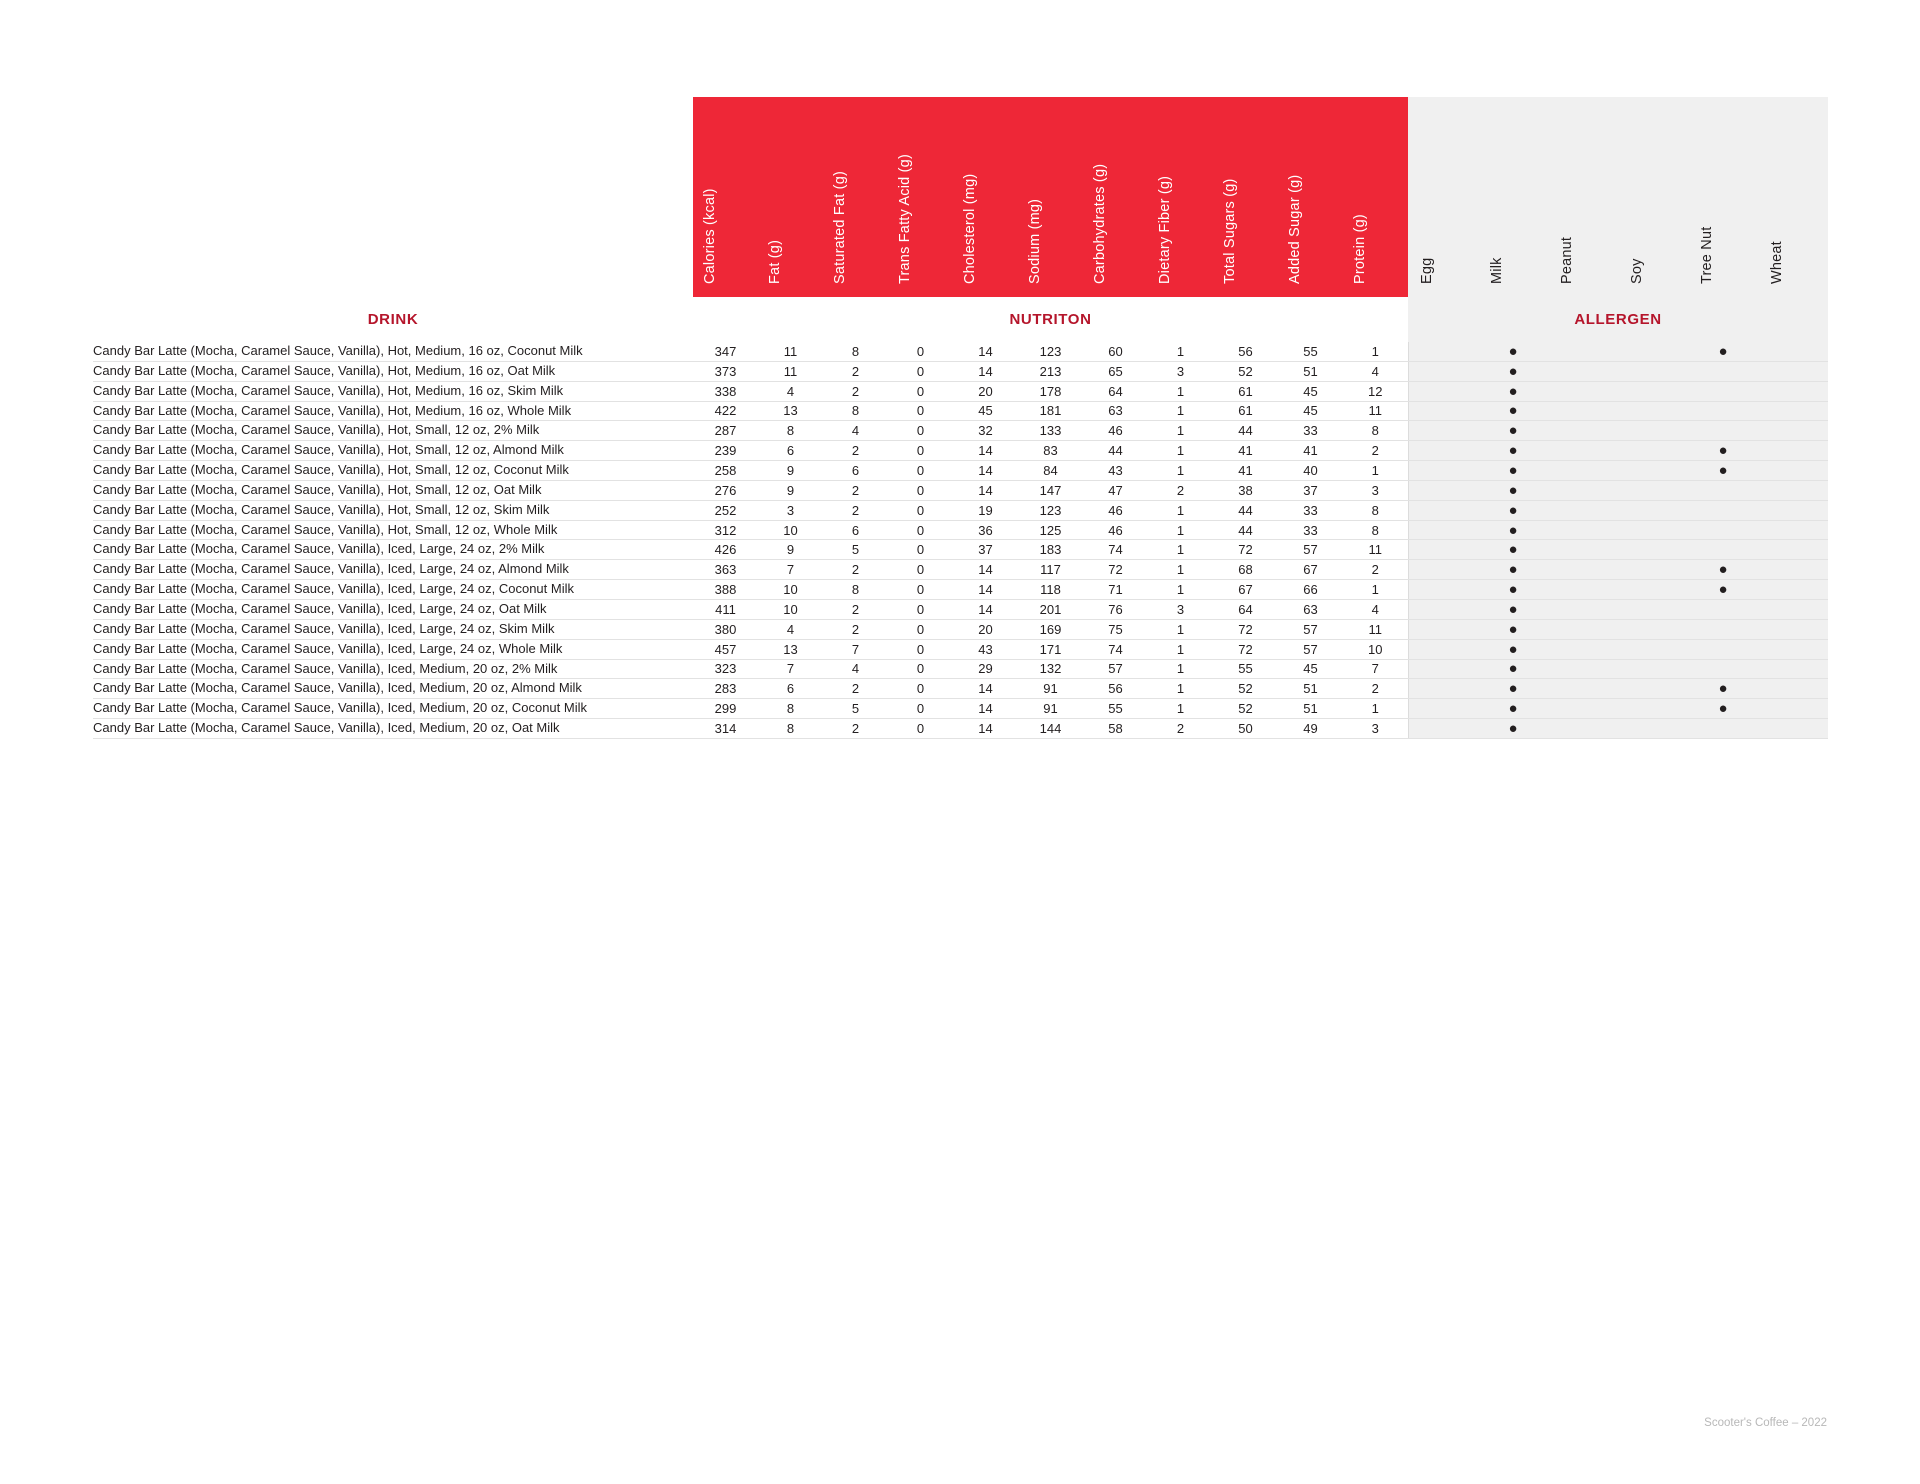  What do you see at coordinates (985, 197) in the screenshot?
I see `col-header-cholesterol: Cholesterol (mg)` at bounding box center [985, 197].